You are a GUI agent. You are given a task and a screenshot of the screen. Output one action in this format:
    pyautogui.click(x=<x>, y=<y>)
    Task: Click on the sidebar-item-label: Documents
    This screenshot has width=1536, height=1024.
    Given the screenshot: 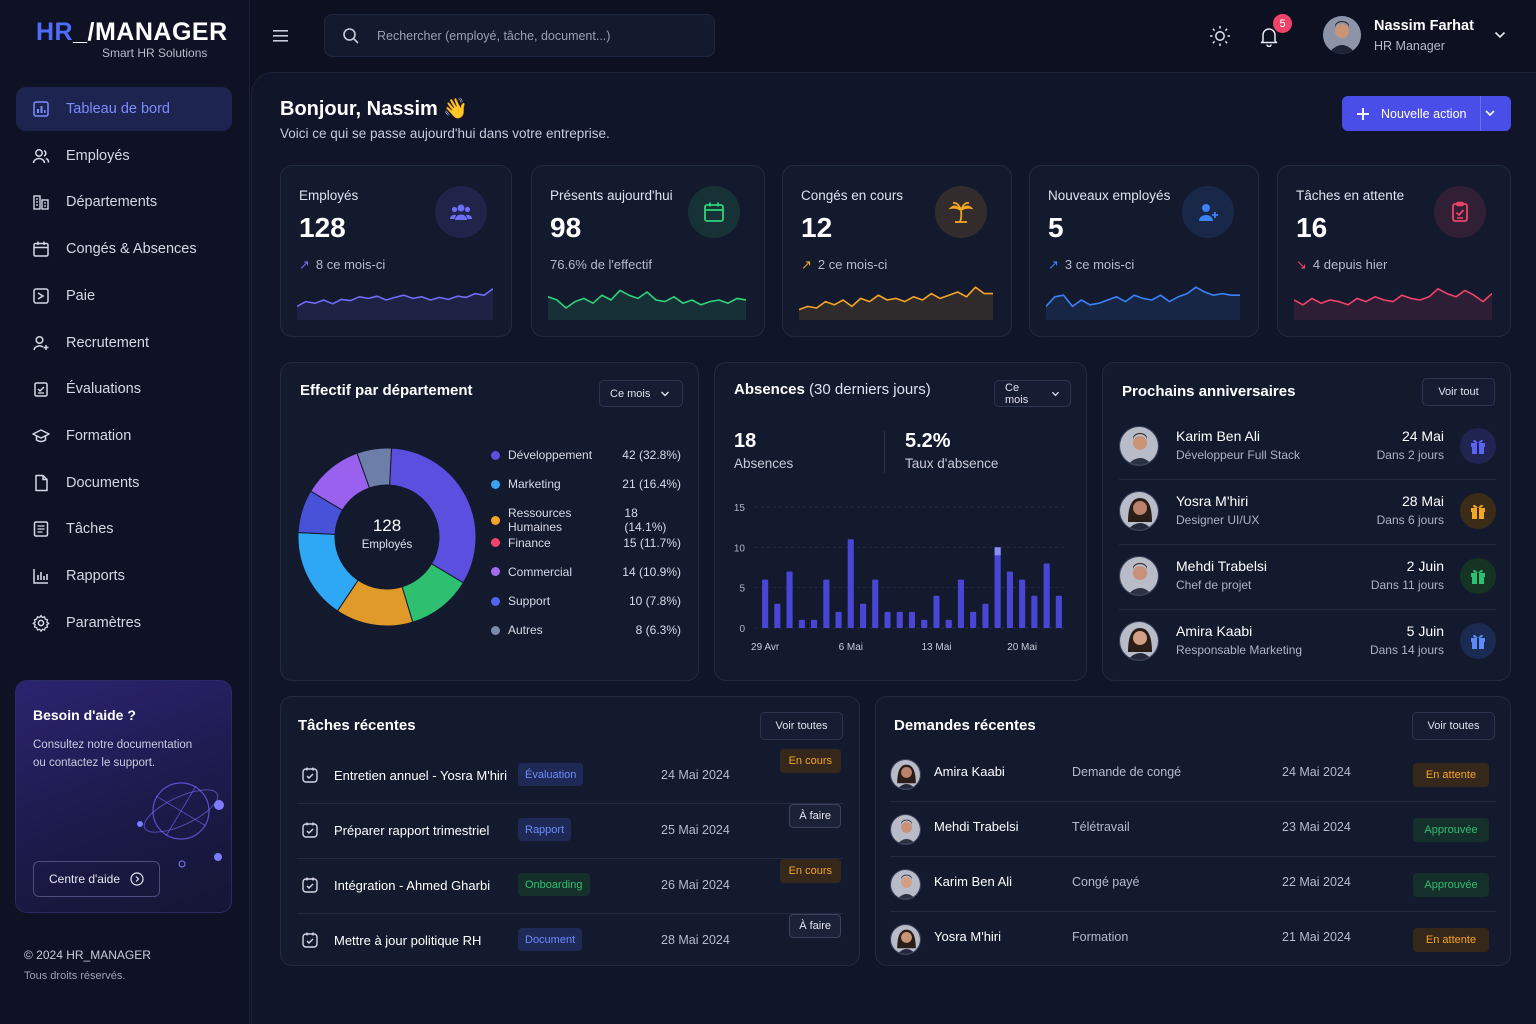 What is the action you would take?
    pyautogui.click(x=103, y=482)
    